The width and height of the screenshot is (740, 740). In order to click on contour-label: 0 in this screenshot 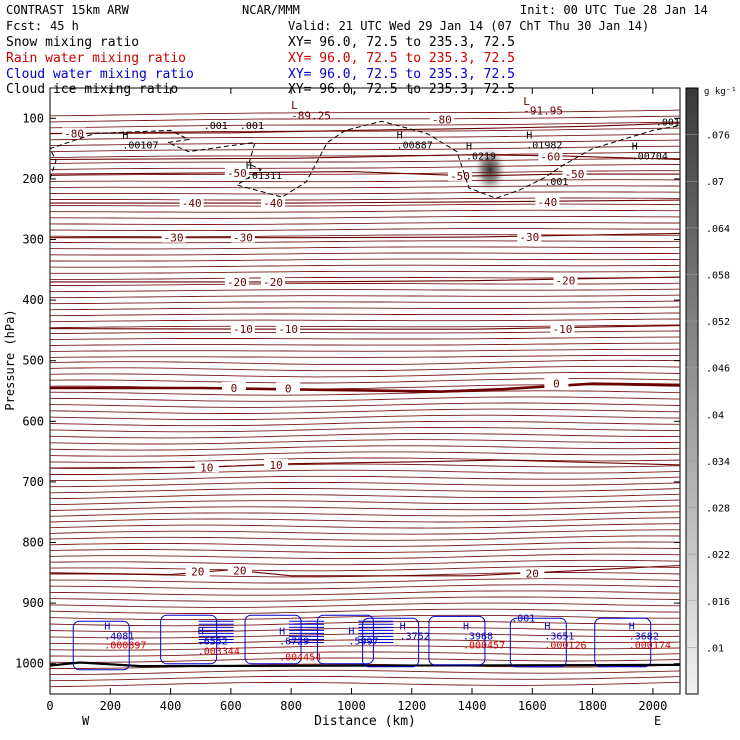, I will do `click(556, 384)`.